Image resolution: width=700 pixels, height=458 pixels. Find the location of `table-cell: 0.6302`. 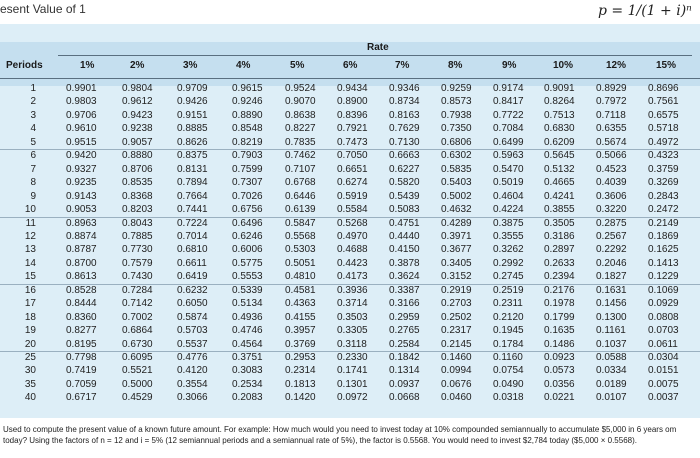

table-cell: 0.6302 is located at coordinates (456, 156).